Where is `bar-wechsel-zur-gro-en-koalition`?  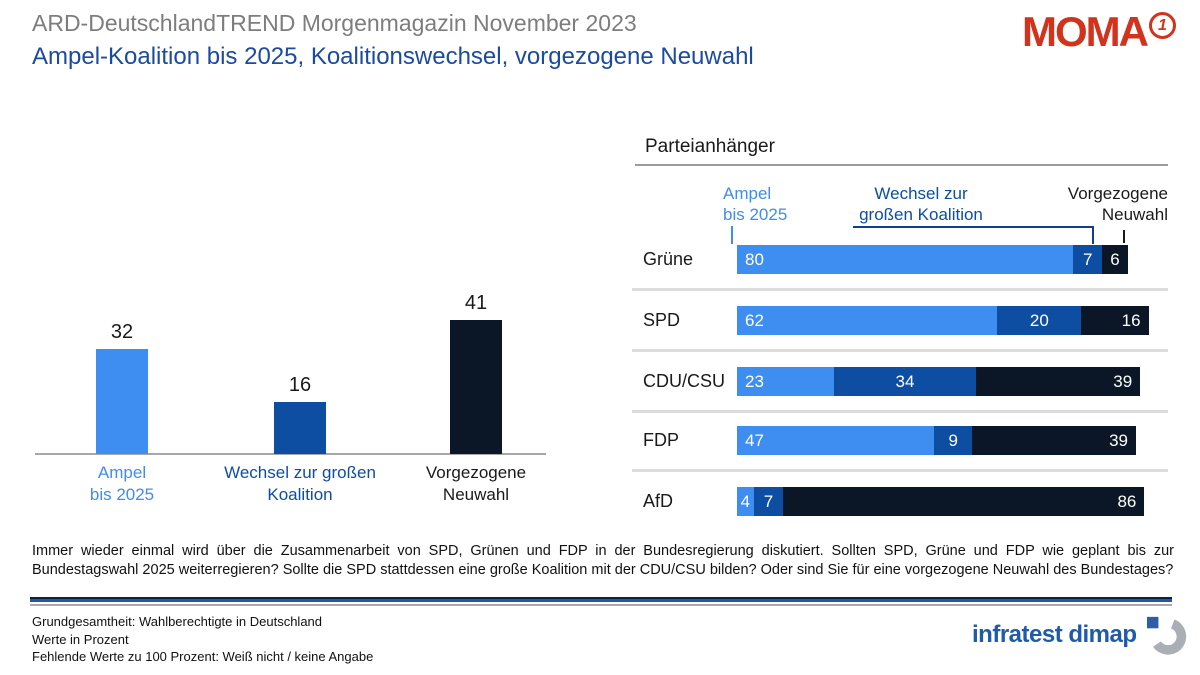
bar-wechsel-zur-gro-en-koalition is located at coordinates (300, 428).